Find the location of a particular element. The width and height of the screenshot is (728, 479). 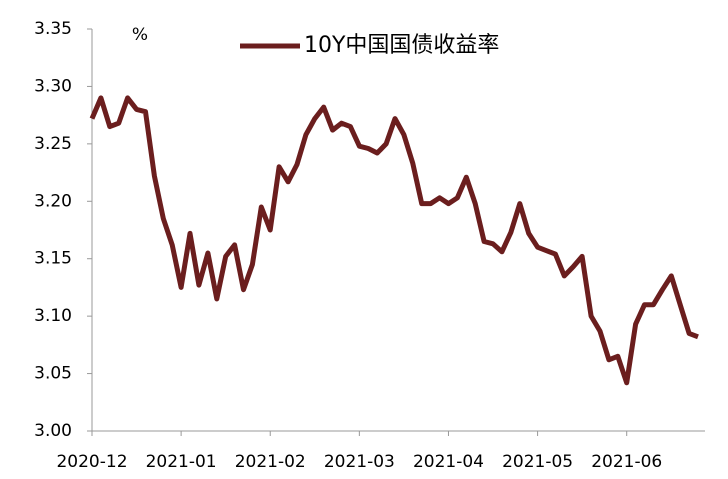

y-tick-label: 3.20 is located at coordinates (53, 201).